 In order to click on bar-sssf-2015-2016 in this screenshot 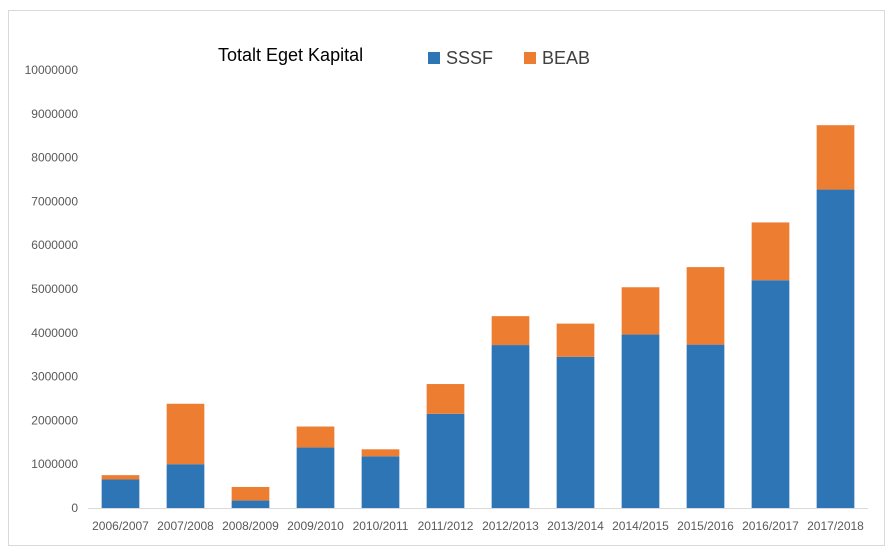, I will do `click(705, 426)`.